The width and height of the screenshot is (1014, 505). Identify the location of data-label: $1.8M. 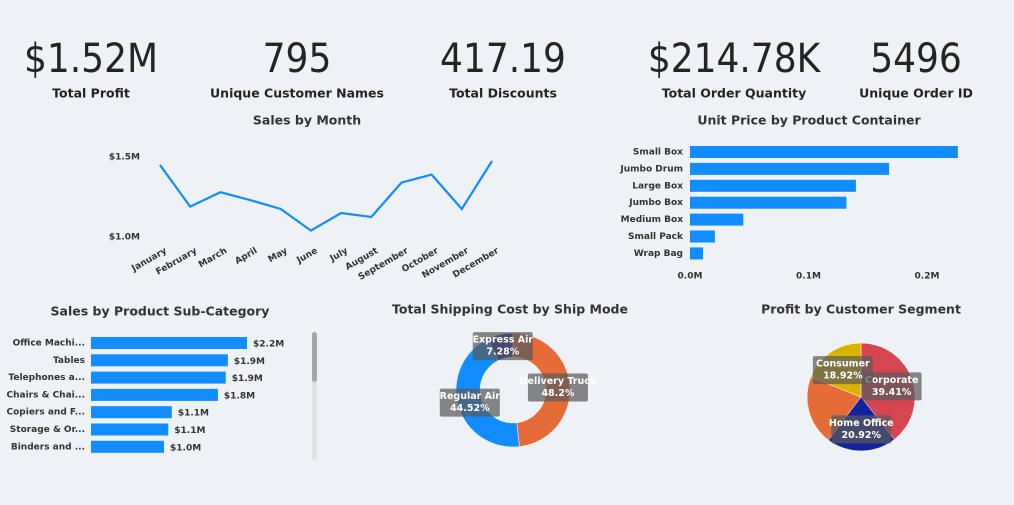
(239, 396).